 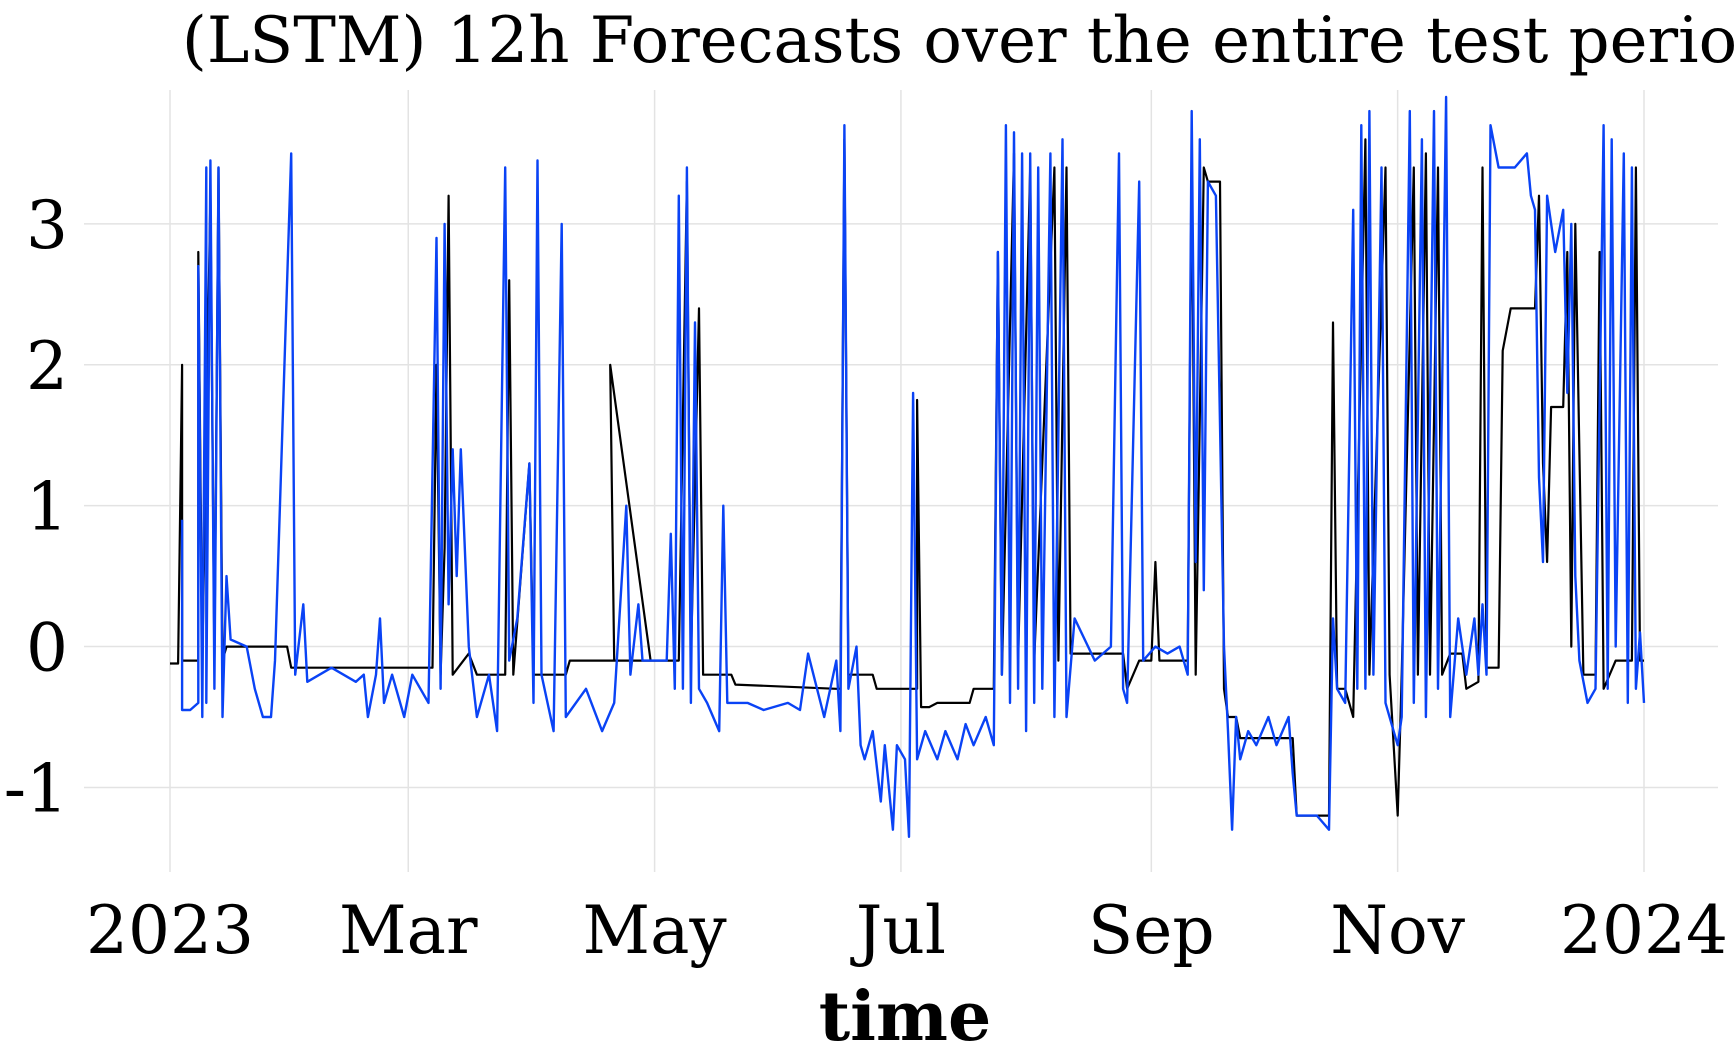 What do you see at coordinates (47, 648) in the screenshot?
I see `y-tick-label: 0` at bounding box center [47, 648].